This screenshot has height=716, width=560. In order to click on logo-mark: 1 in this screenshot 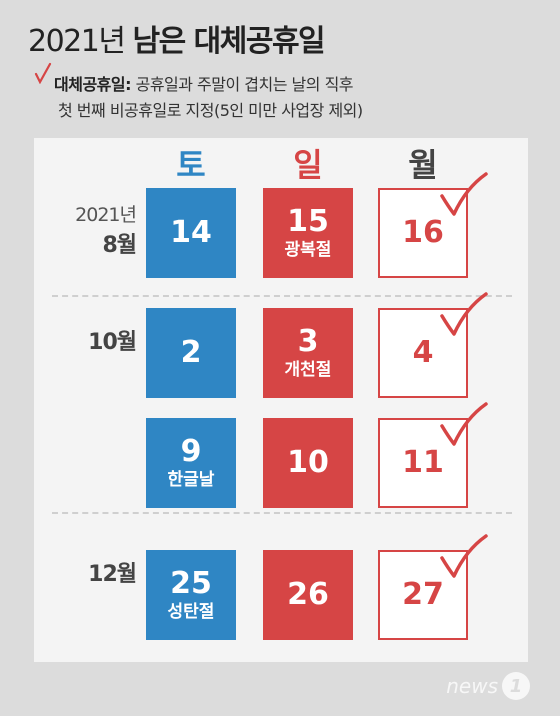, I will do `click(516, 686)`.